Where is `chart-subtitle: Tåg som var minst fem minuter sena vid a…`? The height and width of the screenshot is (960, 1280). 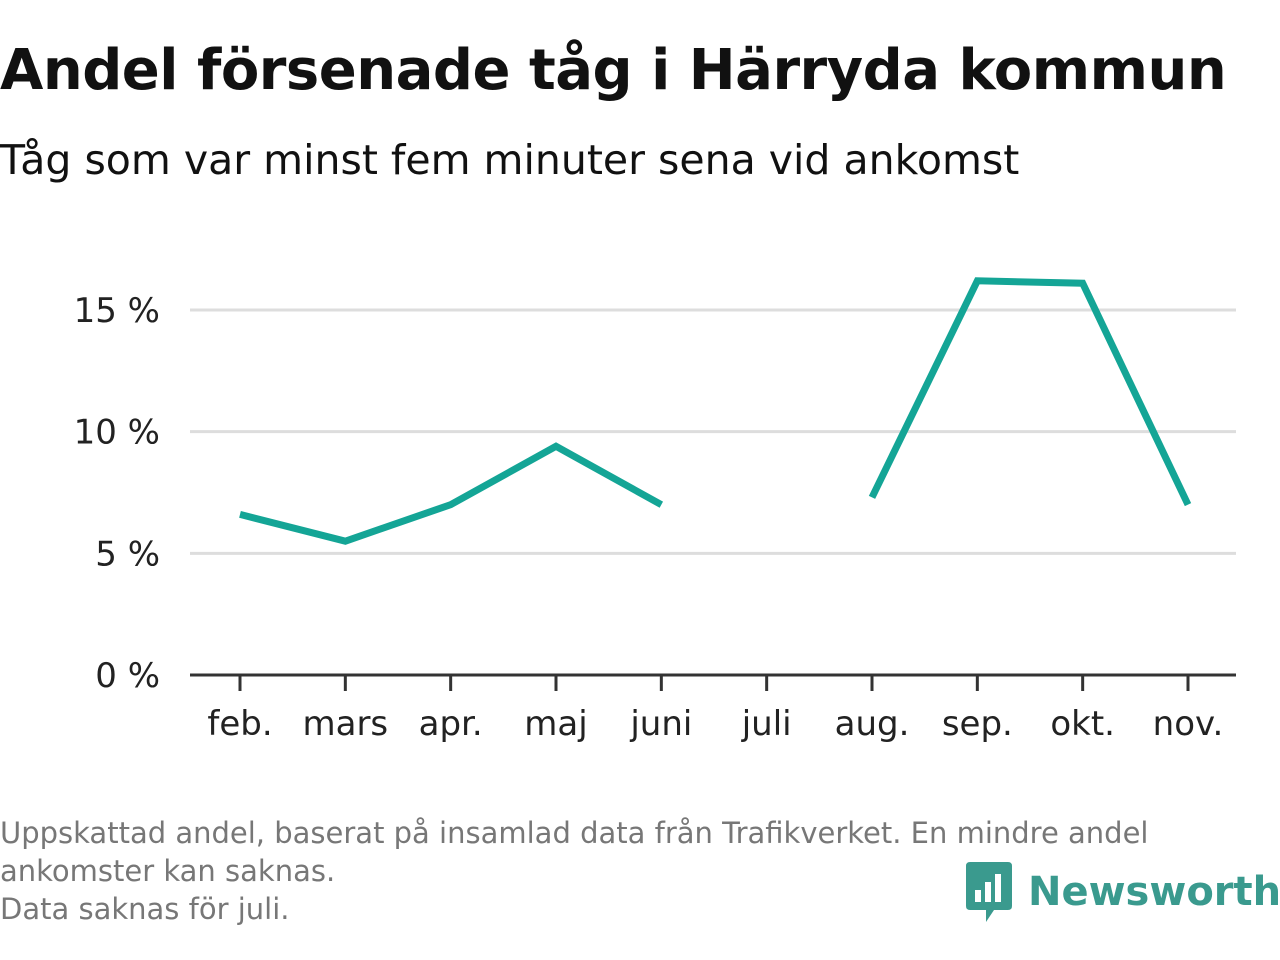 chart-subtitle: Tåg som var minst fem minuter sena vid a… is located at coordinates (510, 160).